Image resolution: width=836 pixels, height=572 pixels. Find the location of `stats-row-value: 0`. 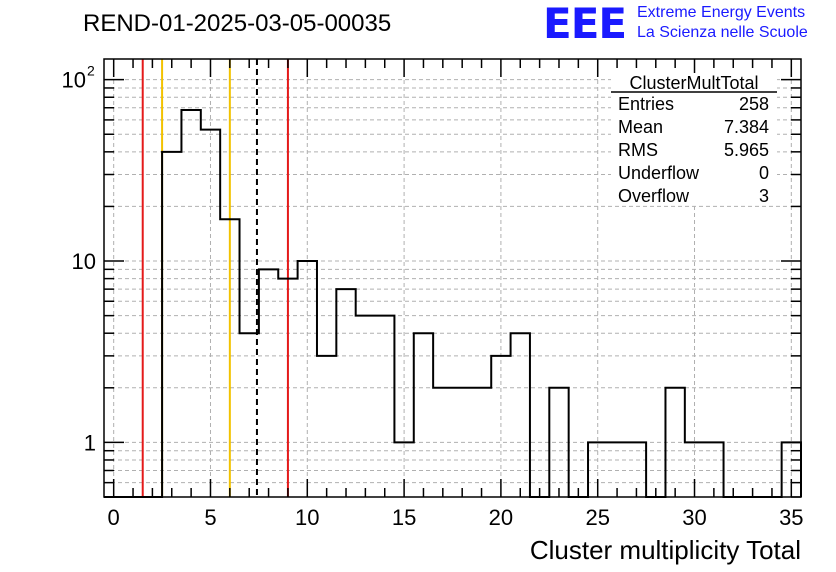

stats-row-value: 0 is located at coordinates (764, 173).